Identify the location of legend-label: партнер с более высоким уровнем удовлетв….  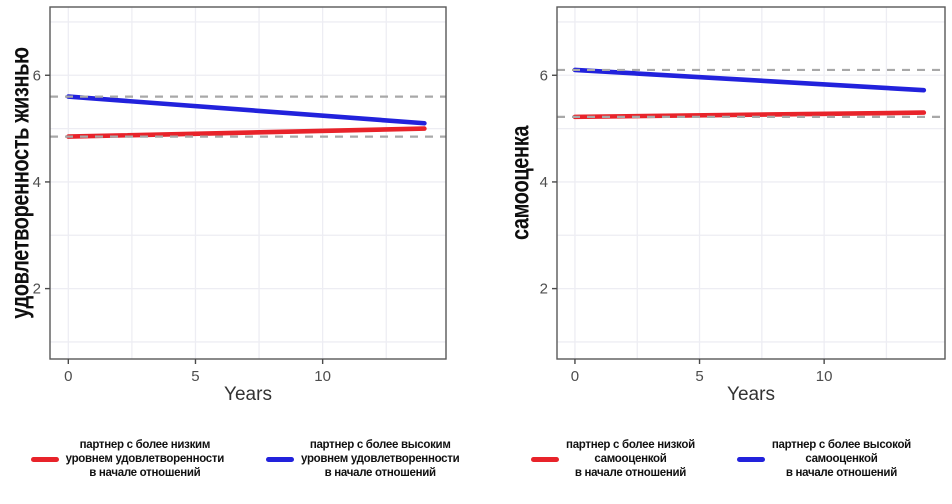
(380, 459).